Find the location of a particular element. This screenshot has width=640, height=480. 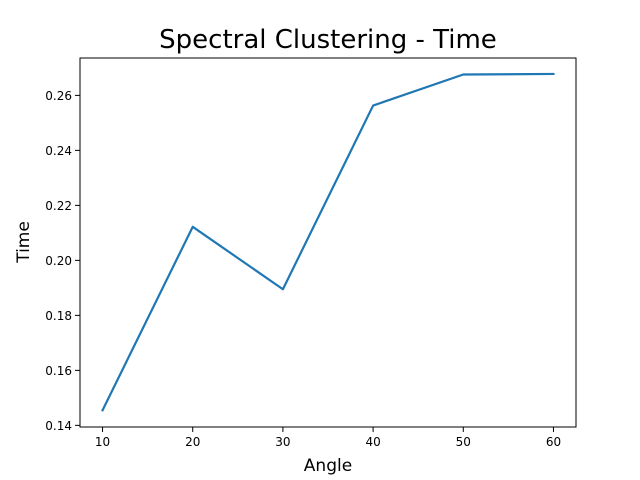

y-tick-label: 0.14 is located at coordinates (58, 426).